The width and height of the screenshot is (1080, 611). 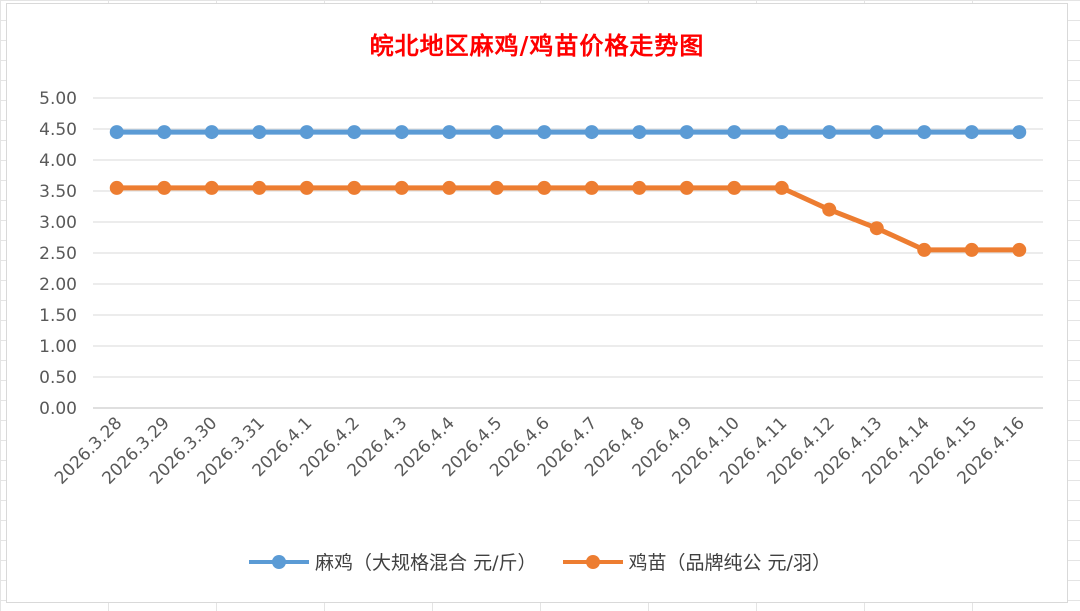 I want to click on y-tick-label: 3.50, so click(x=58, y=192).